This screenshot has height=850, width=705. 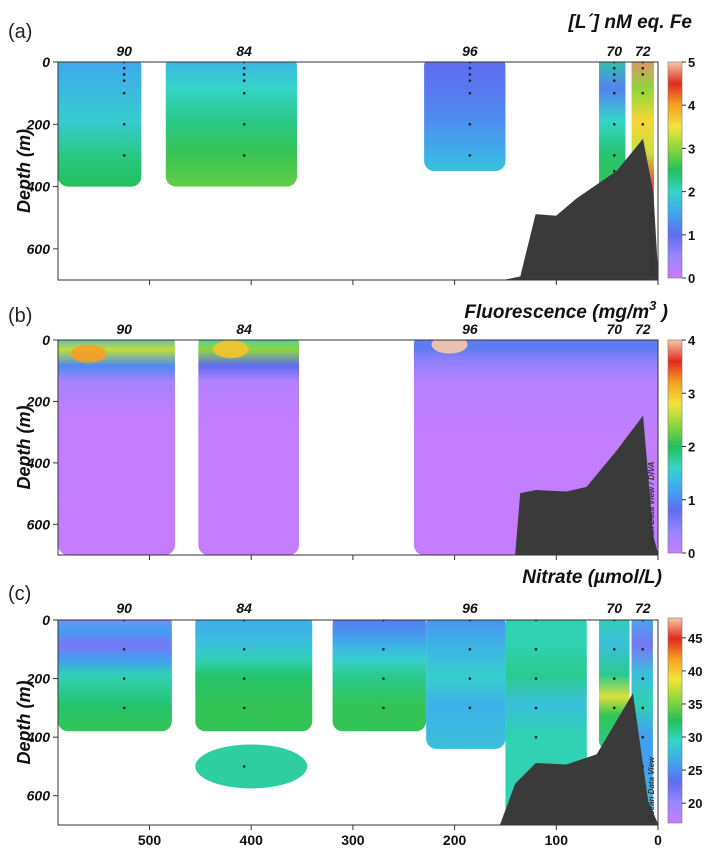 What do you see at coordinates (470, 329) in the screenshot?
I see `station-label: 96` at bounding box center [470, 329].